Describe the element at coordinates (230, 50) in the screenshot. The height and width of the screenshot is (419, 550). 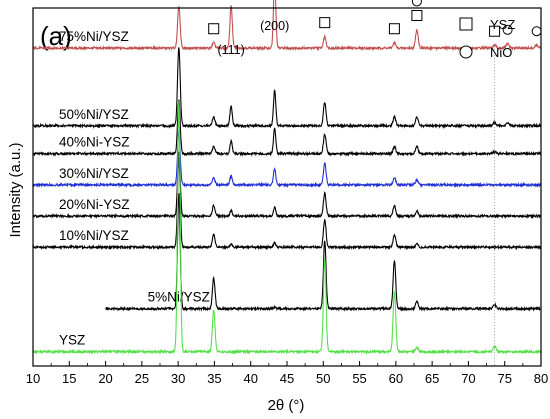
I see `peak-annotation: (111)` at that location.